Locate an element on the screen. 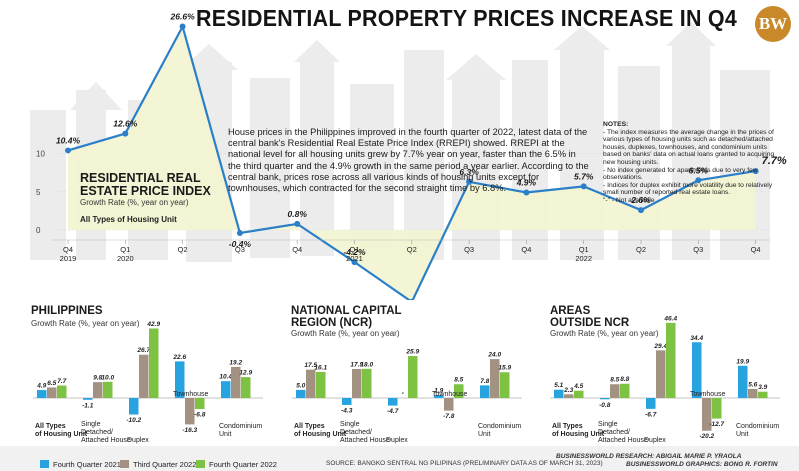 Image resolution: width=799 pixels, height=471 pixels. bar-value-label: 10.4 is located at coordinates (225, 377).